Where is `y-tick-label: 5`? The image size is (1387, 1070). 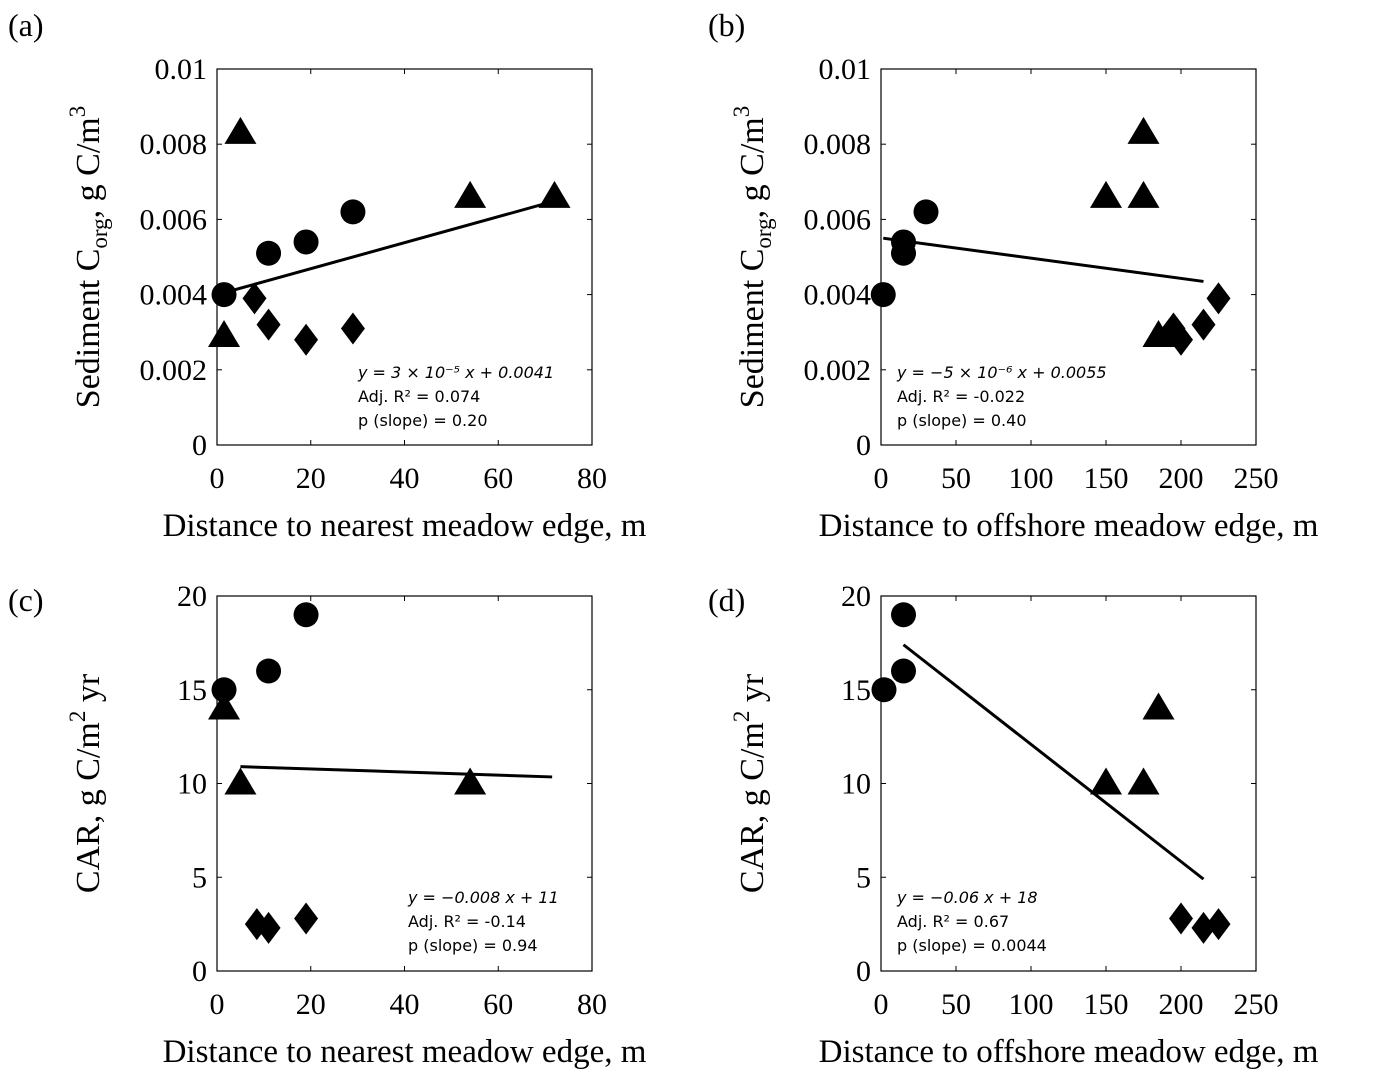
y-tick-label: 5 is located at coordinates (199, 877).